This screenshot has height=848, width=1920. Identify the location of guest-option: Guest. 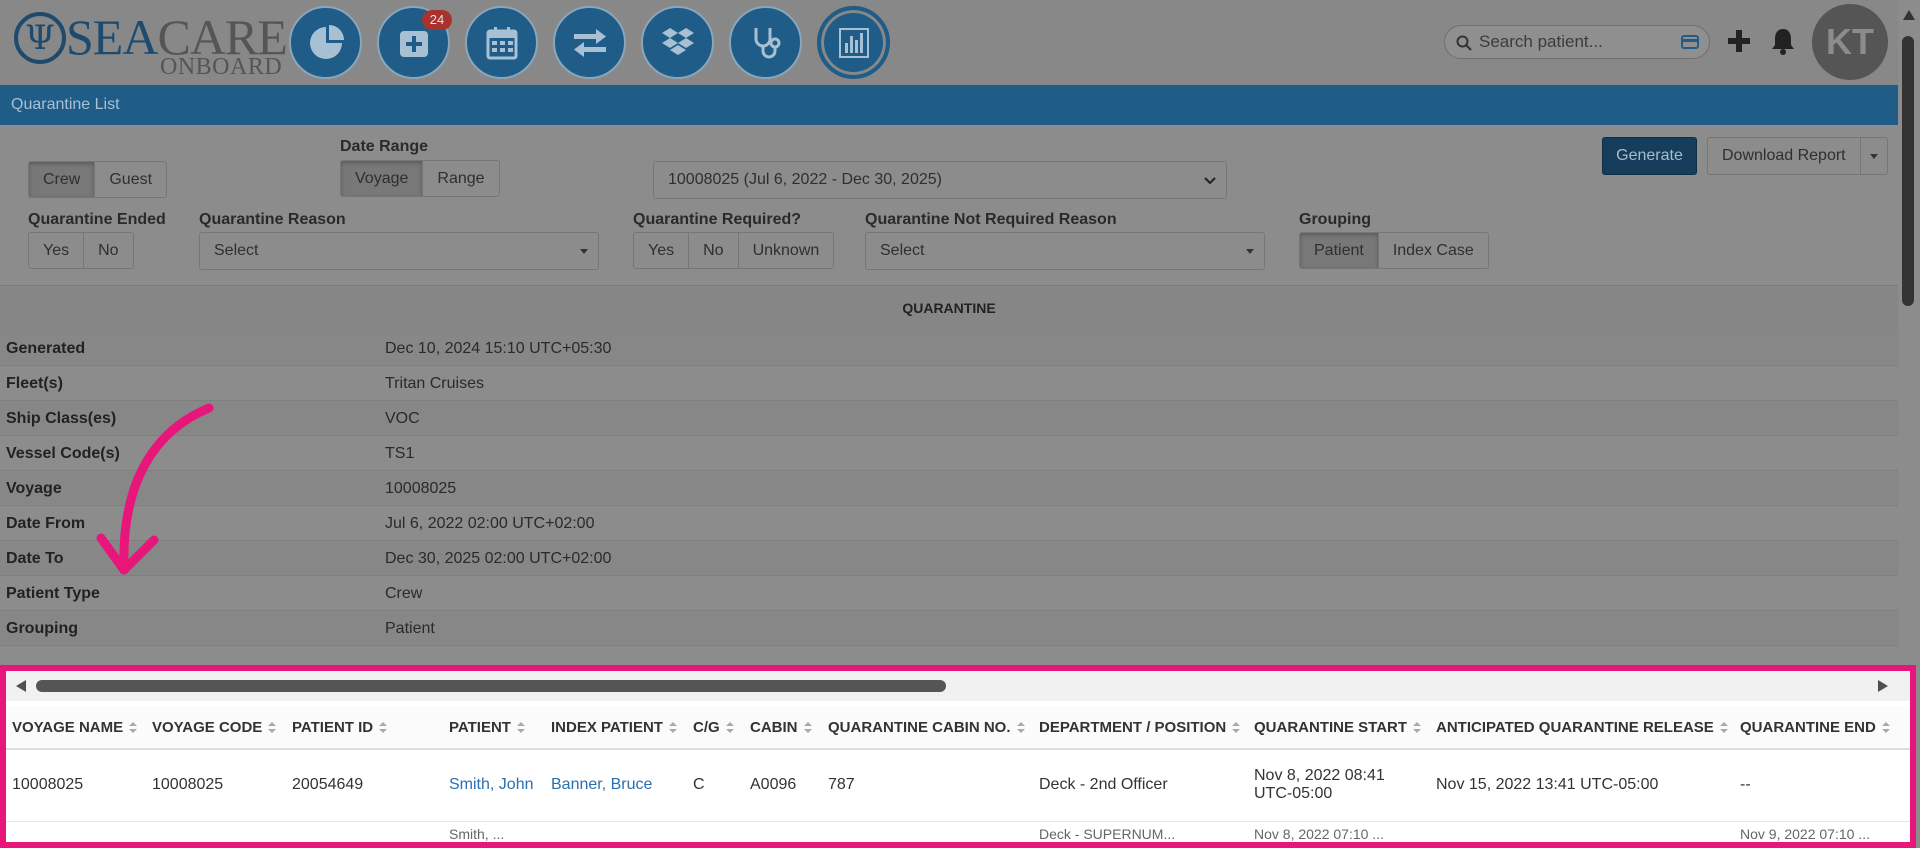
(131, 179).